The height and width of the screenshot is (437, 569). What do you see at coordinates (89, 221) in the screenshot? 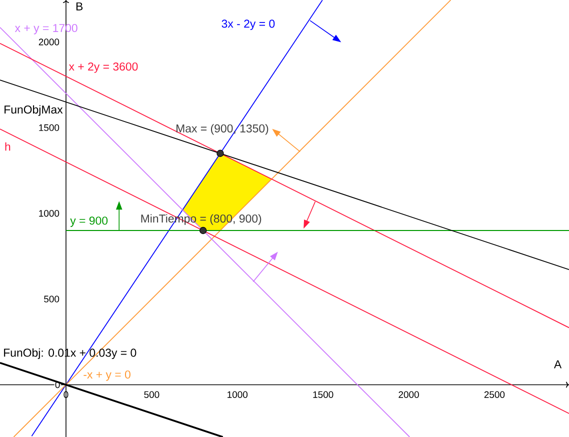
I see `series-label: y = 900` at bounding box center [89, 221].